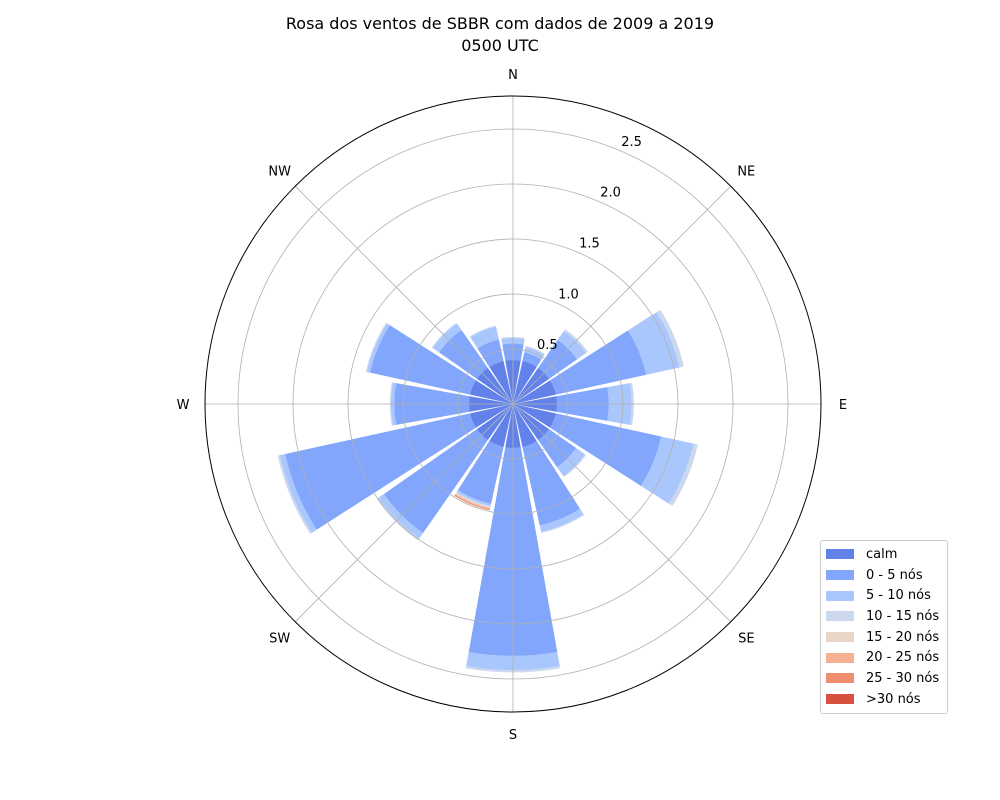 The image size is (1000, 800). What do you see at coordinates (279, 638) in the screenshot?
I see `compass-label-sw: SW` at bounding box center [279, 638].